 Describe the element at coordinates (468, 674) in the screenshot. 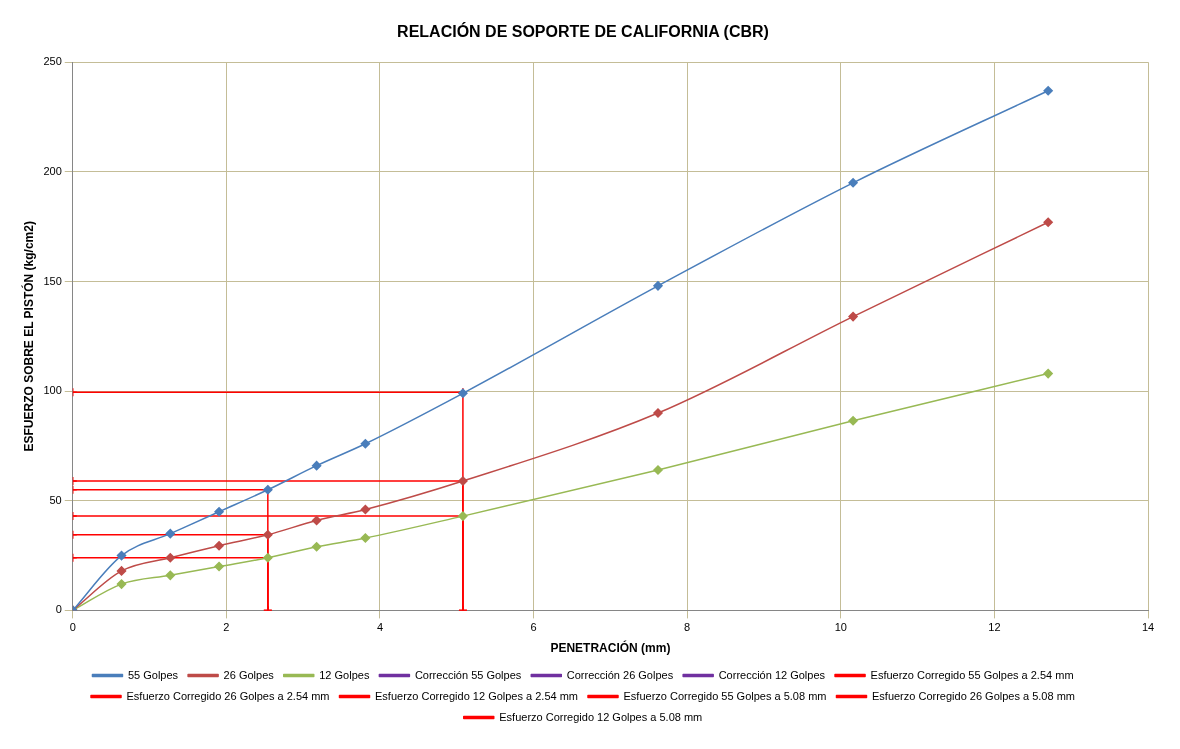

I see `legend-label: Corrección 55 Golpes` at that location.